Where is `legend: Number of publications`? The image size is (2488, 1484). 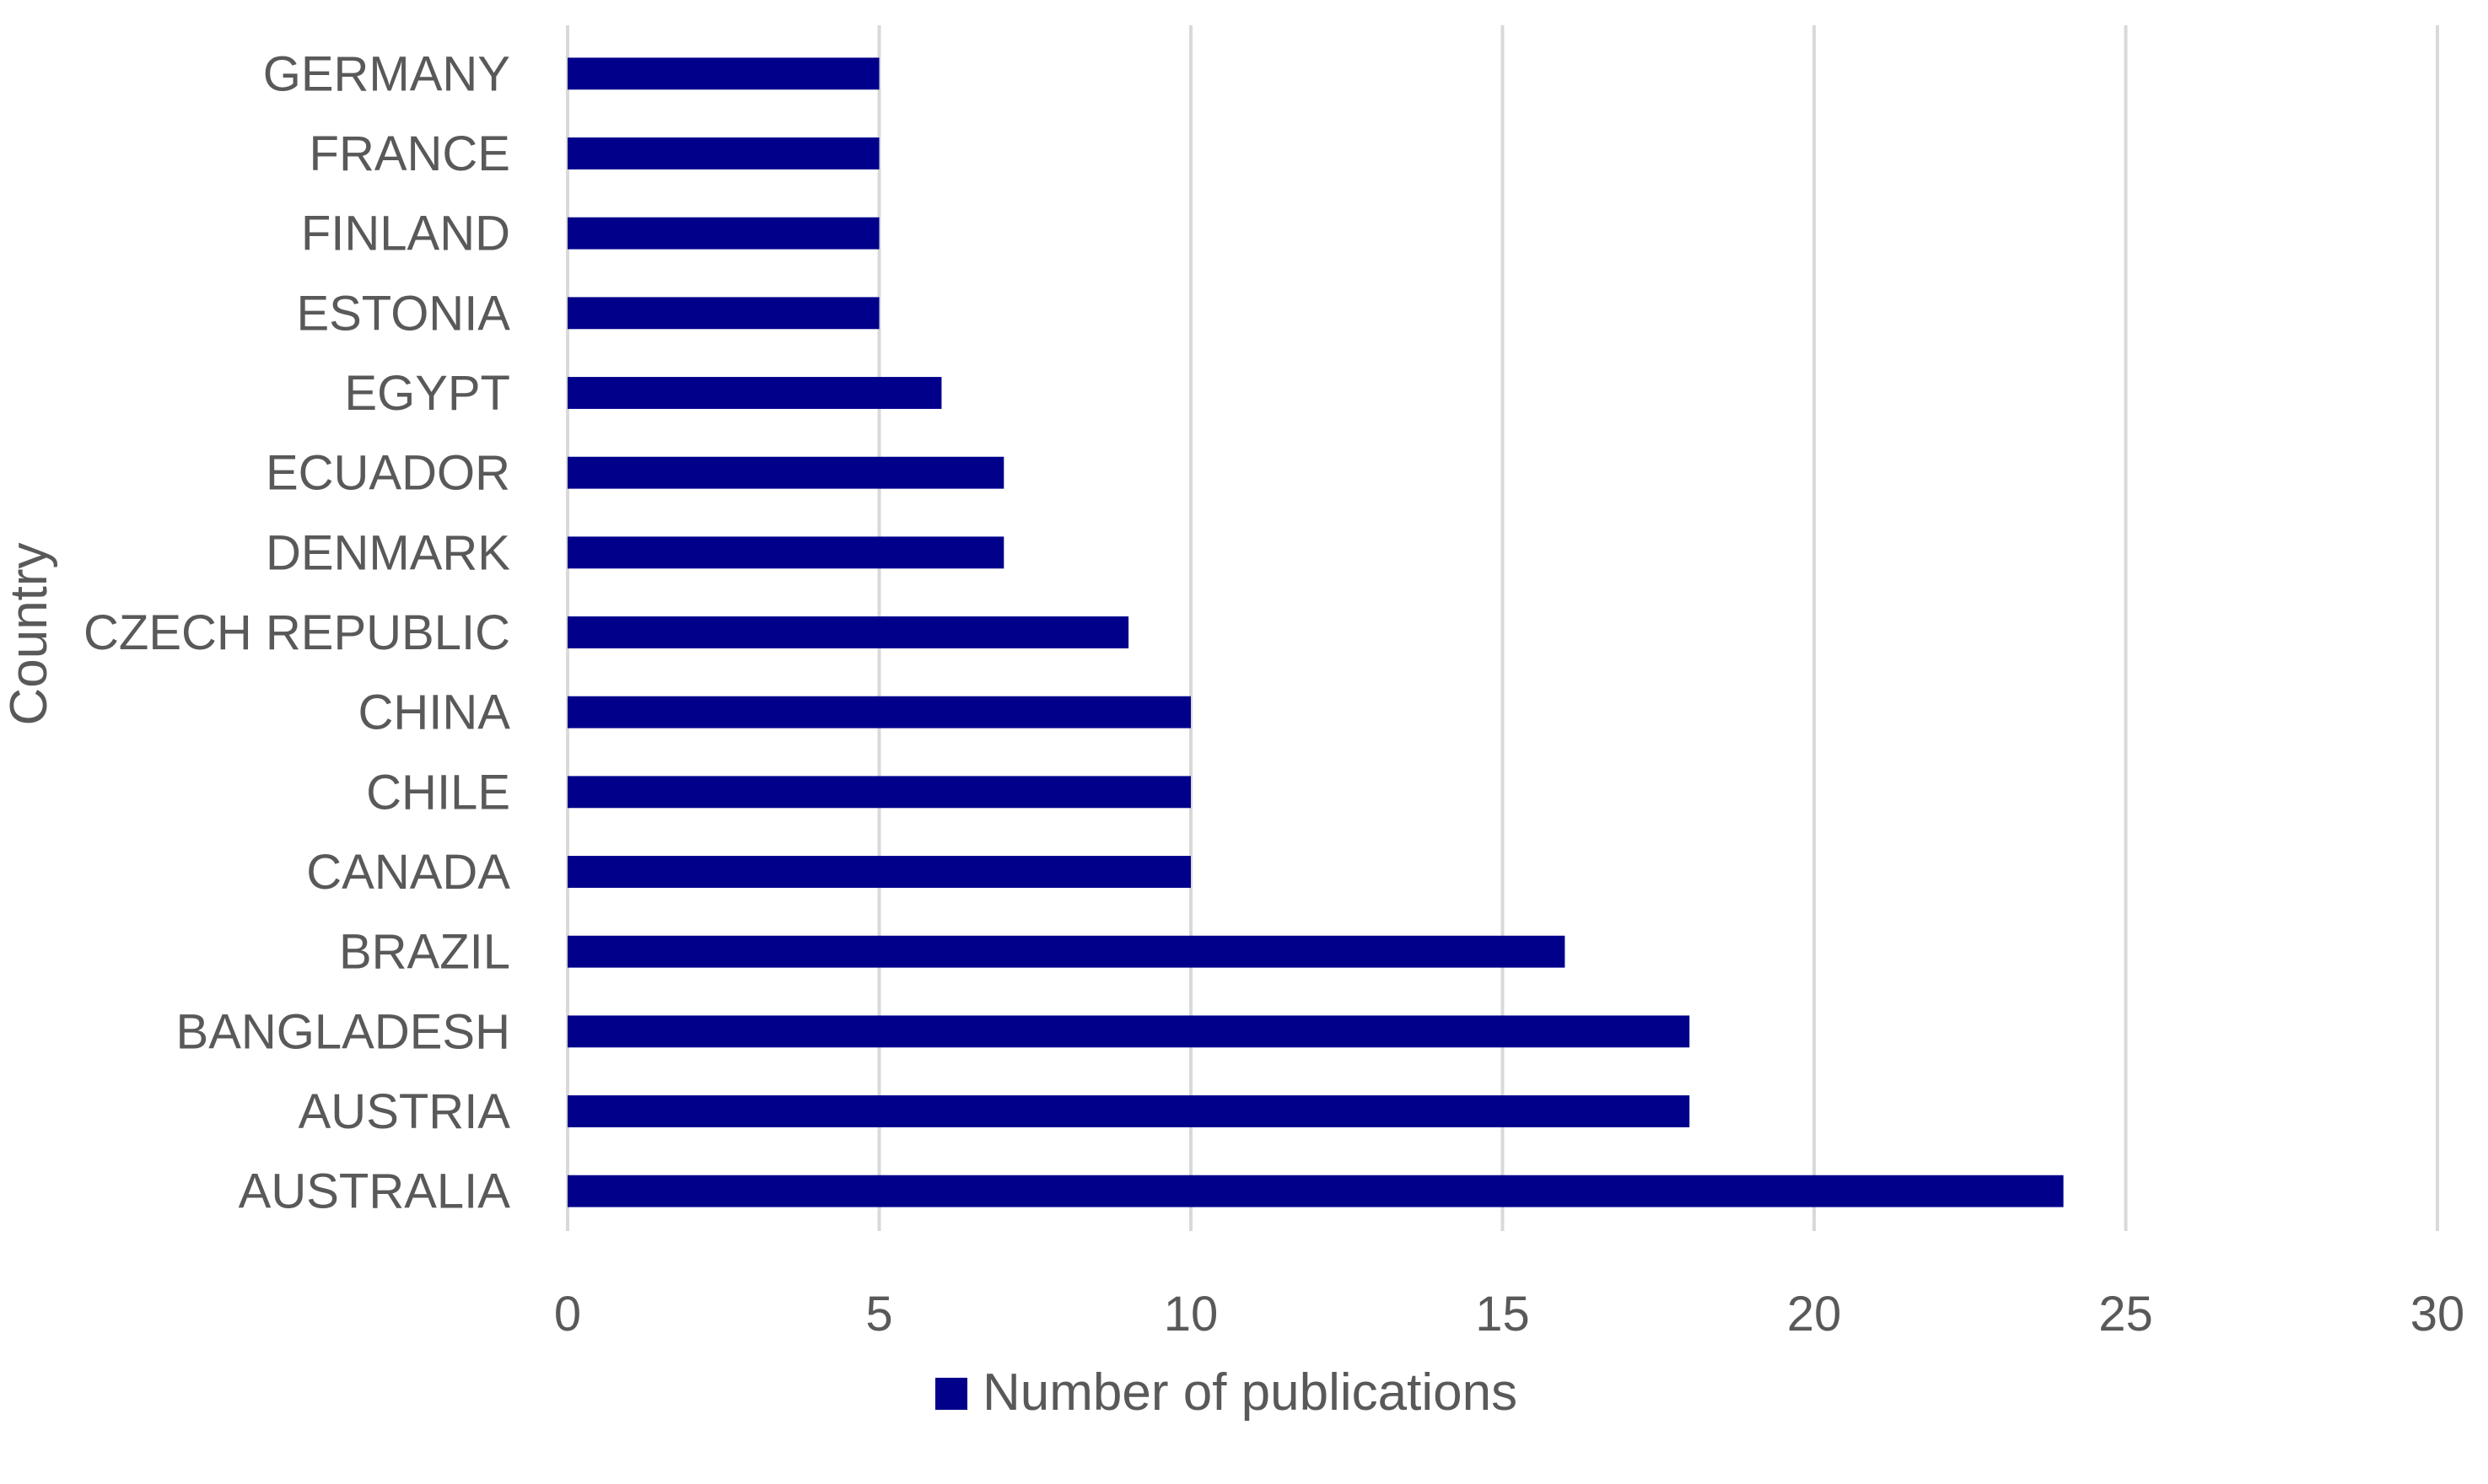 legend: Number of publications is located at coordinates (1226, 1392).